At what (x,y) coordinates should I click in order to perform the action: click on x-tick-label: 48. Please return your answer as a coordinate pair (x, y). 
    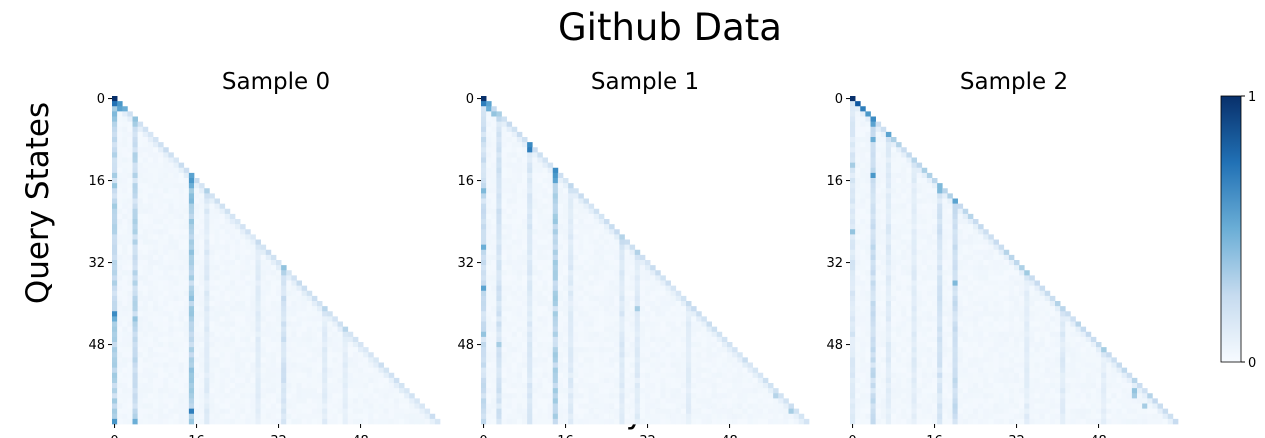
    Looking at the image, I should click on (360, 436).